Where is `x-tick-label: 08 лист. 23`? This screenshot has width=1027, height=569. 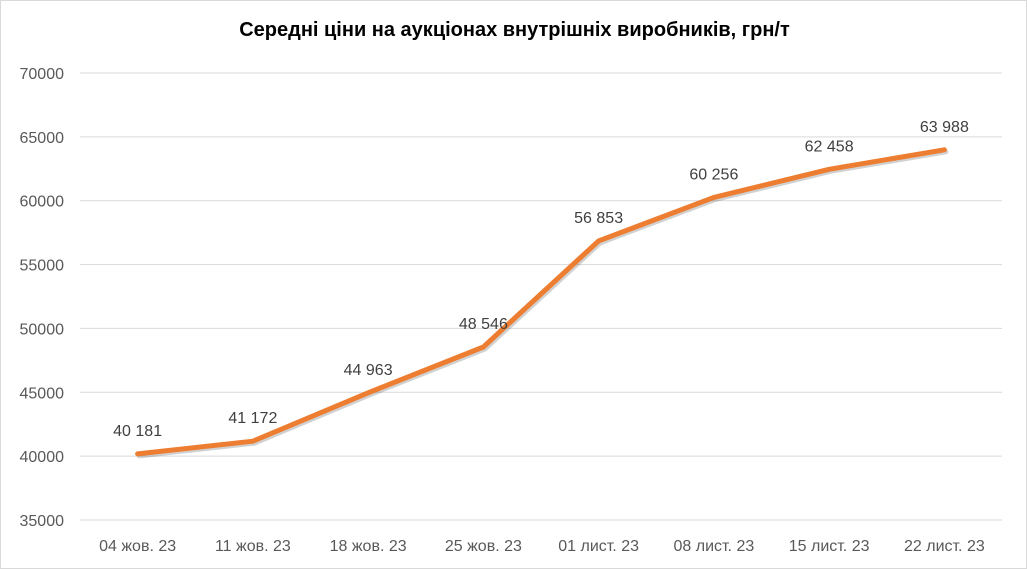
x-tick-label: 08 лист. 23 is located at coordinates (713, 546).